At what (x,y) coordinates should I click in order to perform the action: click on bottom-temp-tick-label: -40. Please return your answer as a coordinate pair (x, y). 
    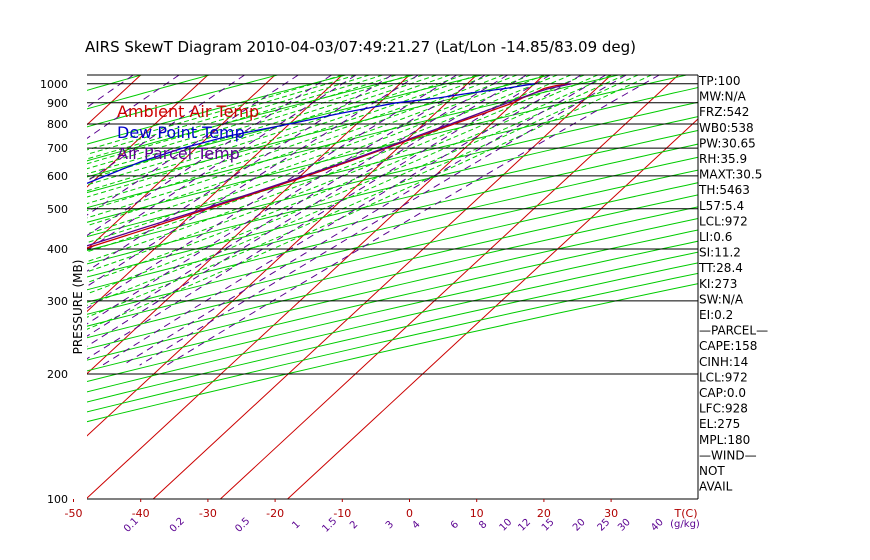
    Looking at the image, I should click on (141, 513).